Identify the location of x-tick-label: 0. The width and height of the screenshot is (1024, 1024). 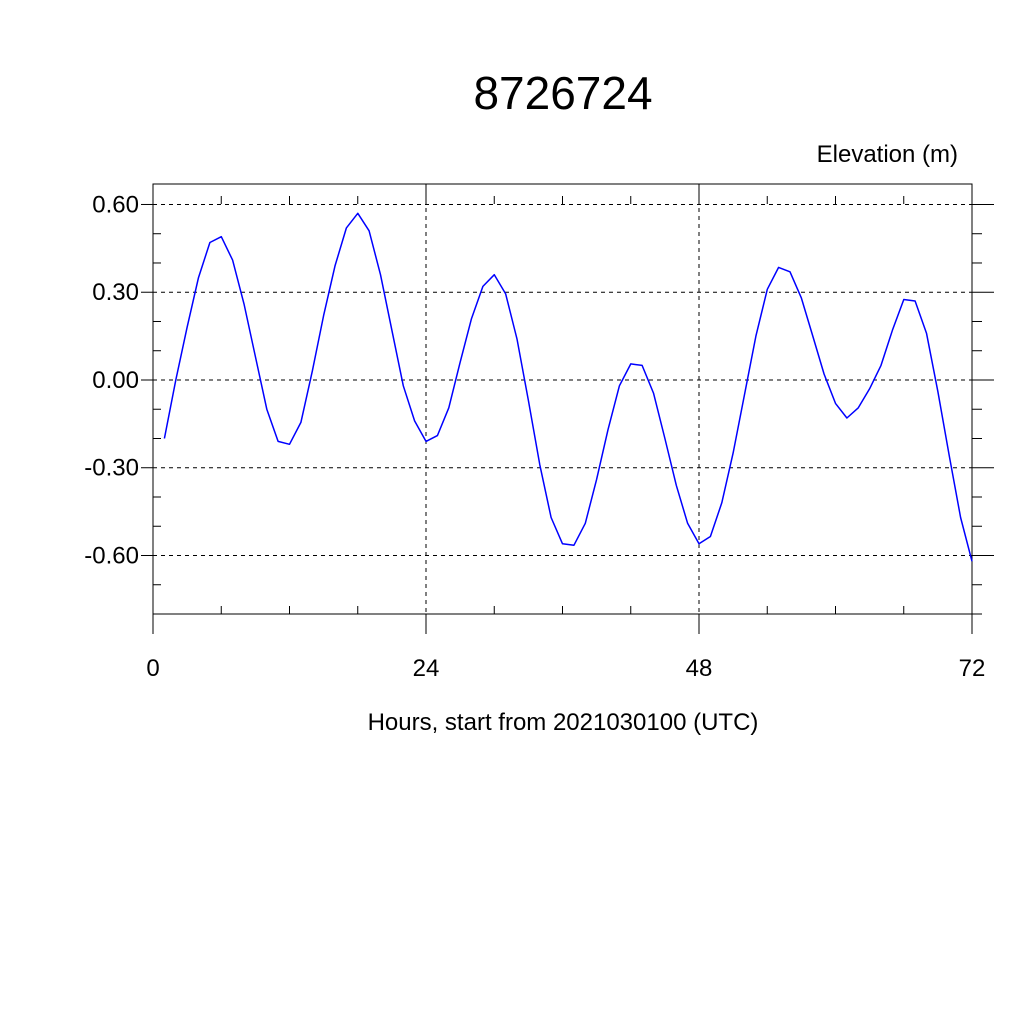
(152, 668).